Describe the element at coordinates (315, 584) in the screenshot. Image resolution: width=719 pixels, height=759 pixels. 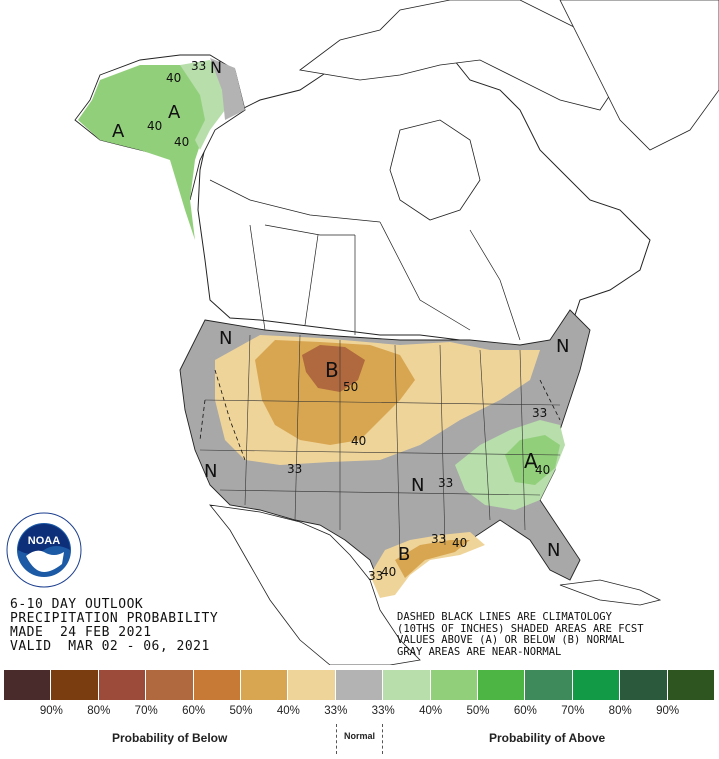
I see `mexico-land` at that location.